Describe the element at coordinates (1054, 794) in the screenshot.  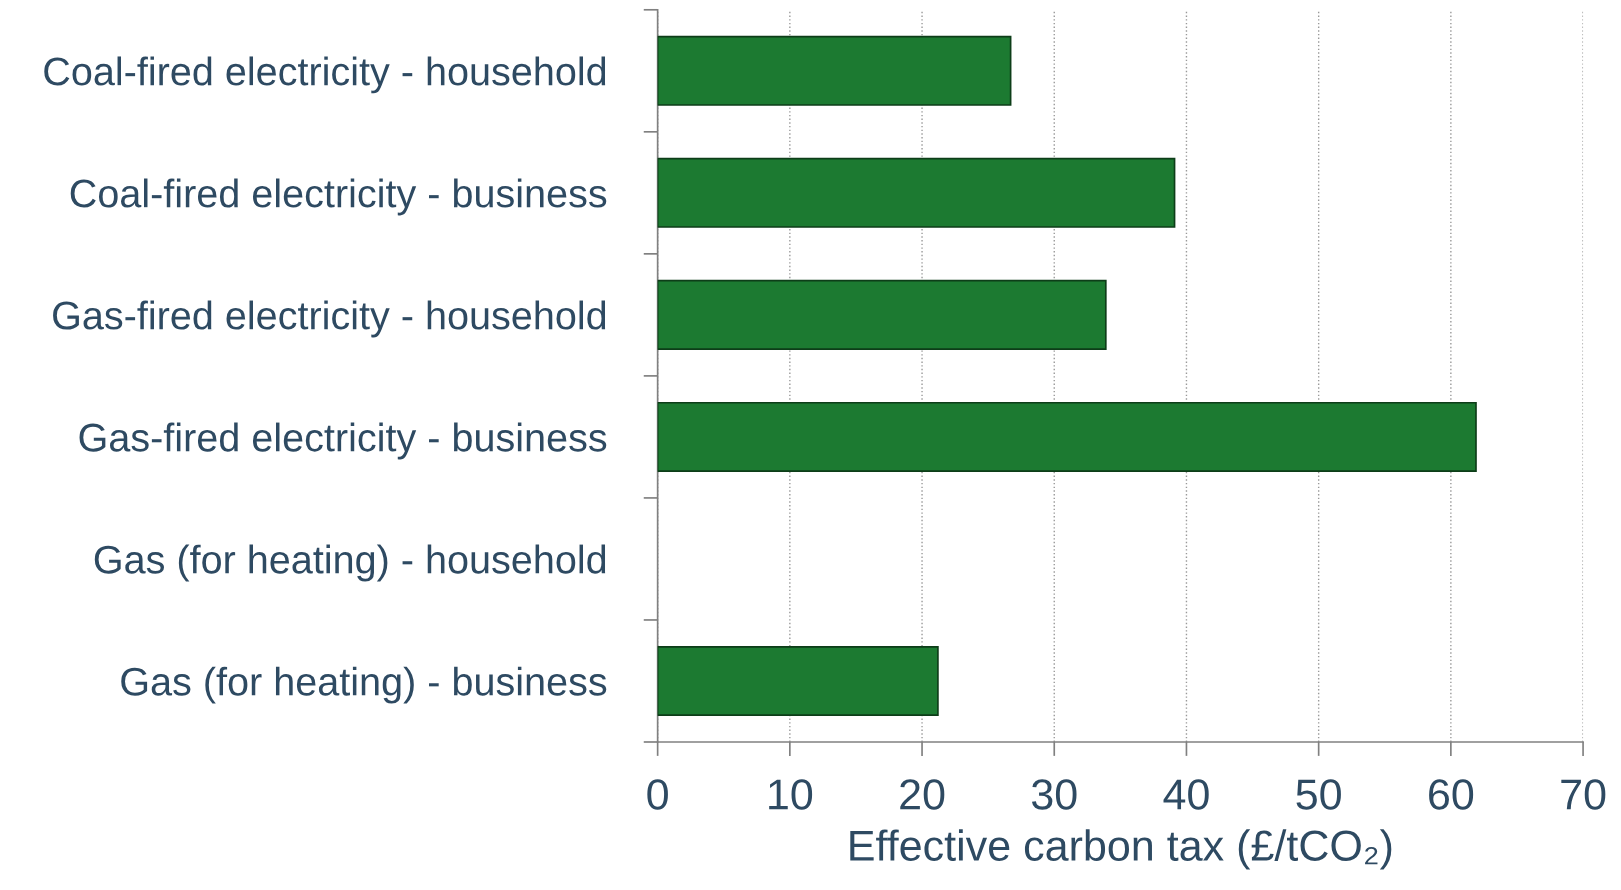
I see `x-tick-label: 30` at that location.